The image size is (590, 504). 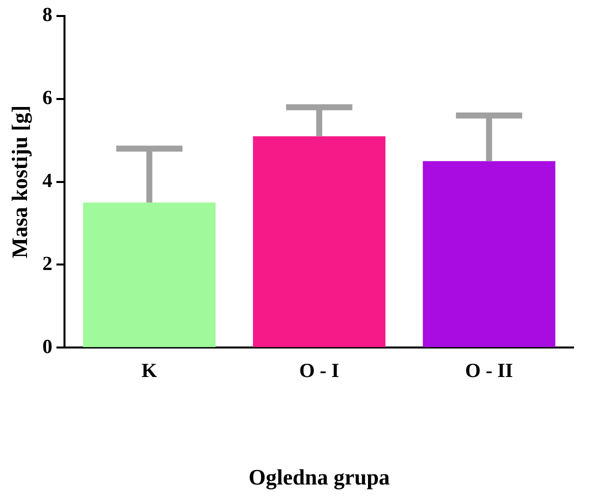 I want to click on x-tick-label: O - II, so click(x=489, y=371).